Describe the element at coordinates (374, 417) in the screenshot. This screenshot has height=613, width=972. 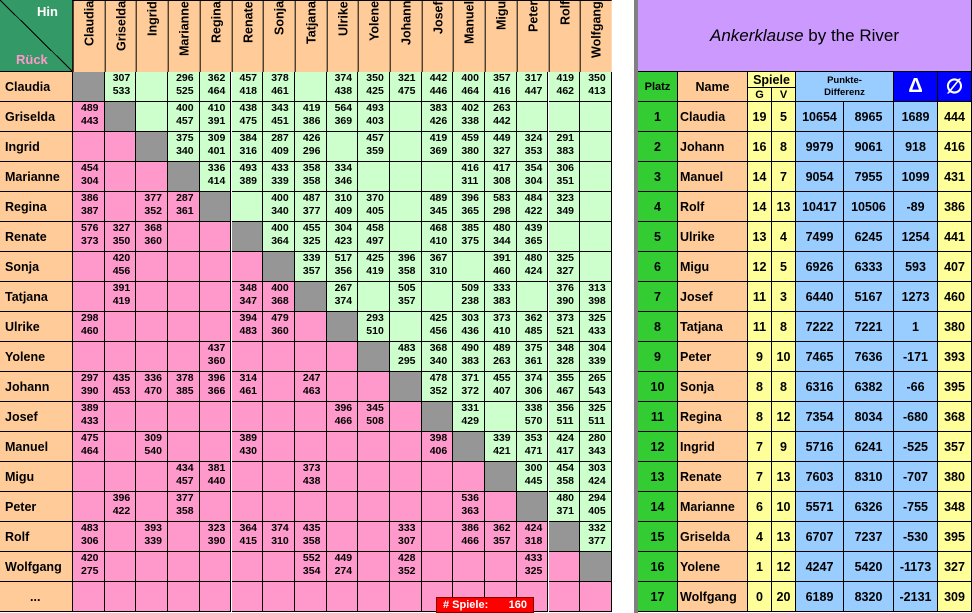
I see `score-cell: 345 508` at that location.